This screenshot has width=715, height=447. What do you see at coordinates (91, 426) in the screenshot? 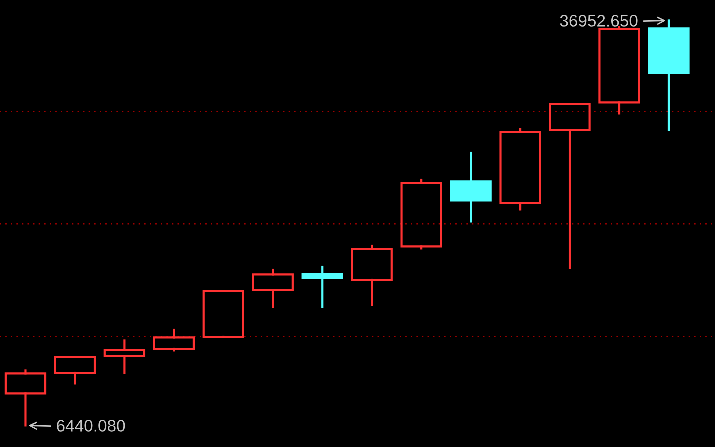
I see `annotation: 6440.080` at bounding box center [91, 426].